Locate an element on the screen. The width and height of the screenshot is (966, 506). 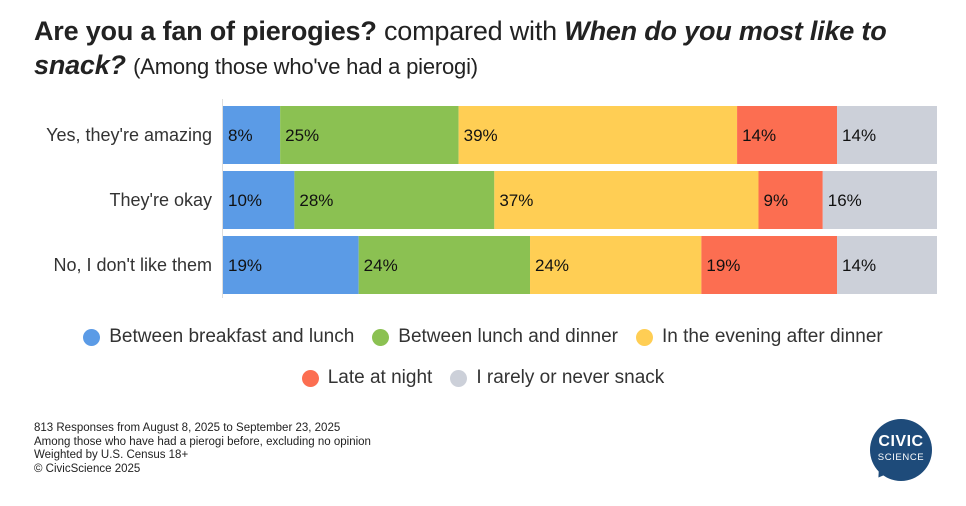
legend-label: Late at night is located at coordinates (380, 377).